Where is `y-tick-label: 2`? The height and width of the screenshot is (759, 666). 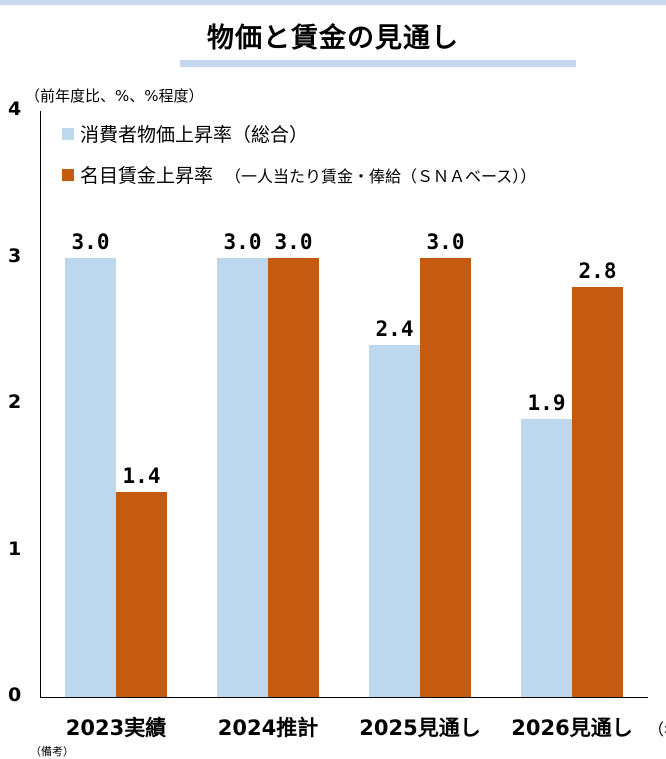 y-tick-label: 2 is located at coordinates (15, 402).